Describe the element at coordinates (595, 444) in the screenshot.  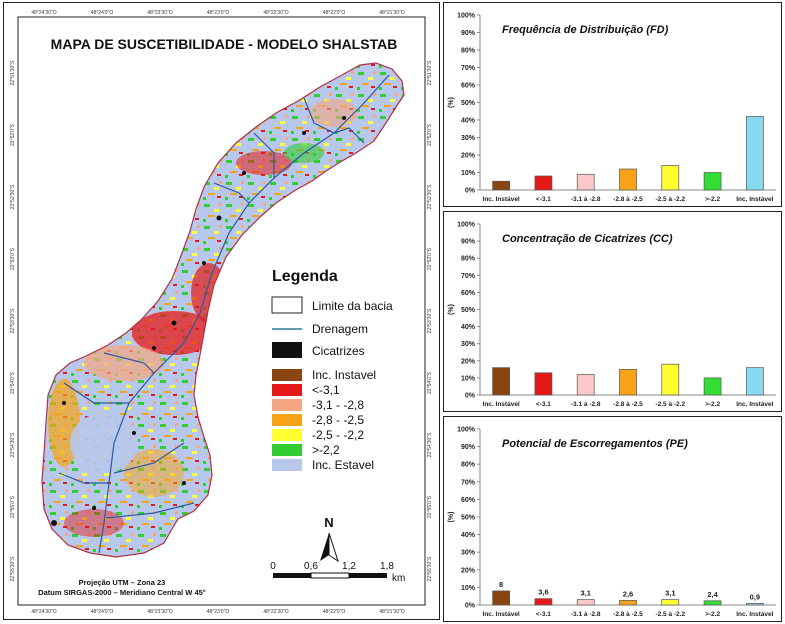
I see `chart-title: Potencial de Escorregamentos (PE)` at that location.